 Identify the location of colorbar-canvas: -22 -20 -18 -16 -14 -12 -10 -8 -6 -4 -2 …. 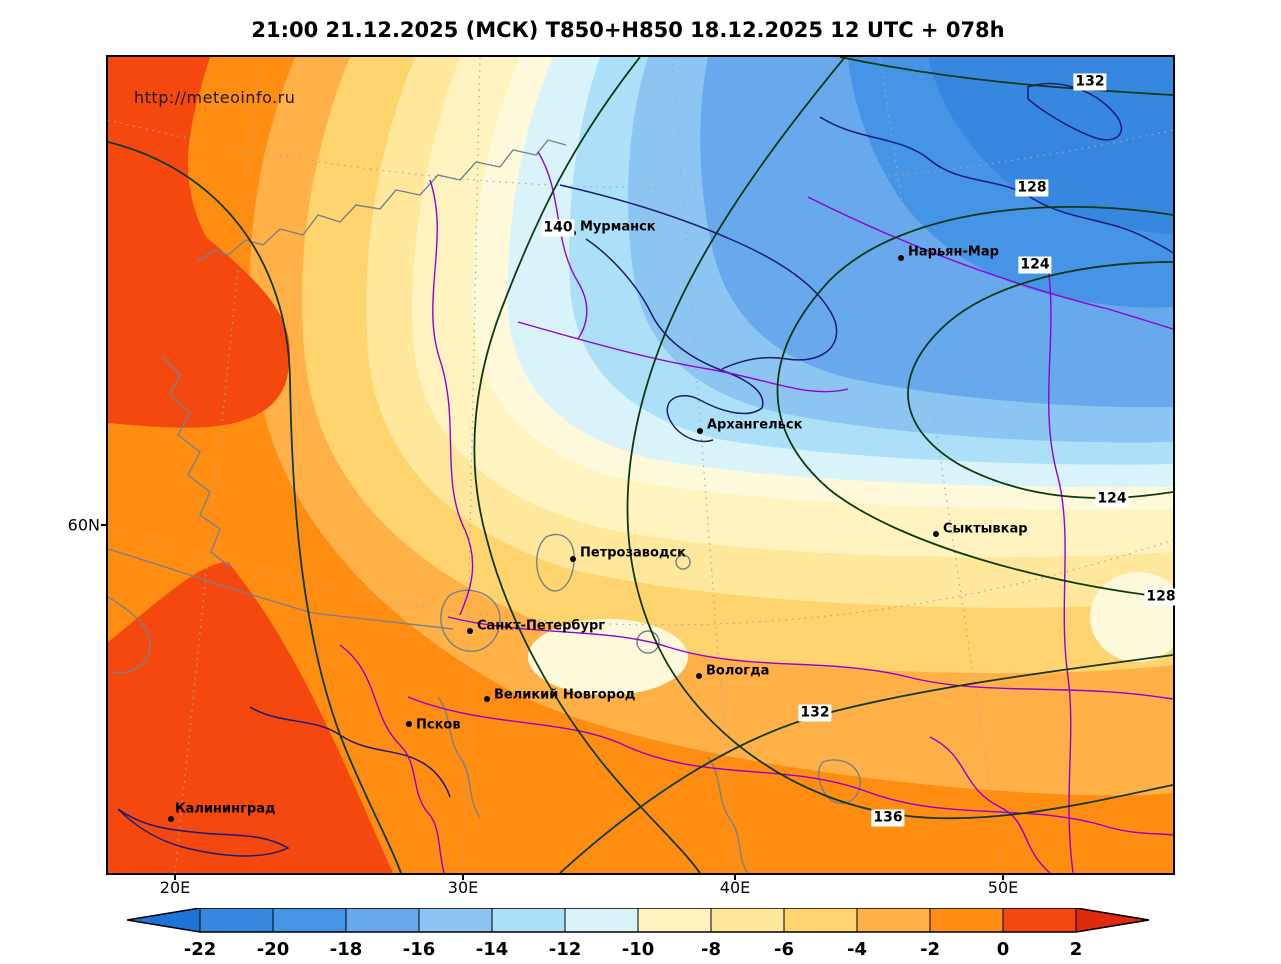
(638, 933).